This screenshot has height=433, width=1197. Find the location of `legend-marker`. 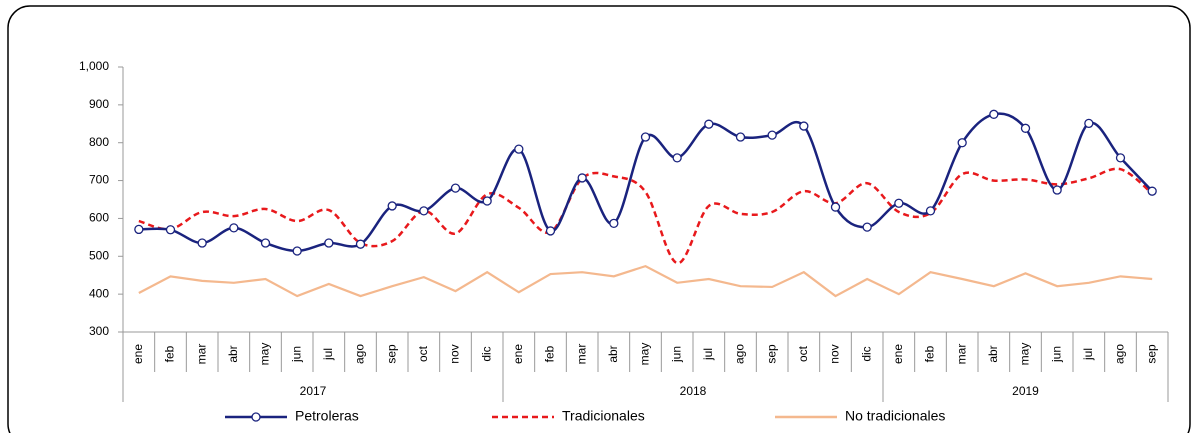

legend-marker is located at coordinates (256, 417).